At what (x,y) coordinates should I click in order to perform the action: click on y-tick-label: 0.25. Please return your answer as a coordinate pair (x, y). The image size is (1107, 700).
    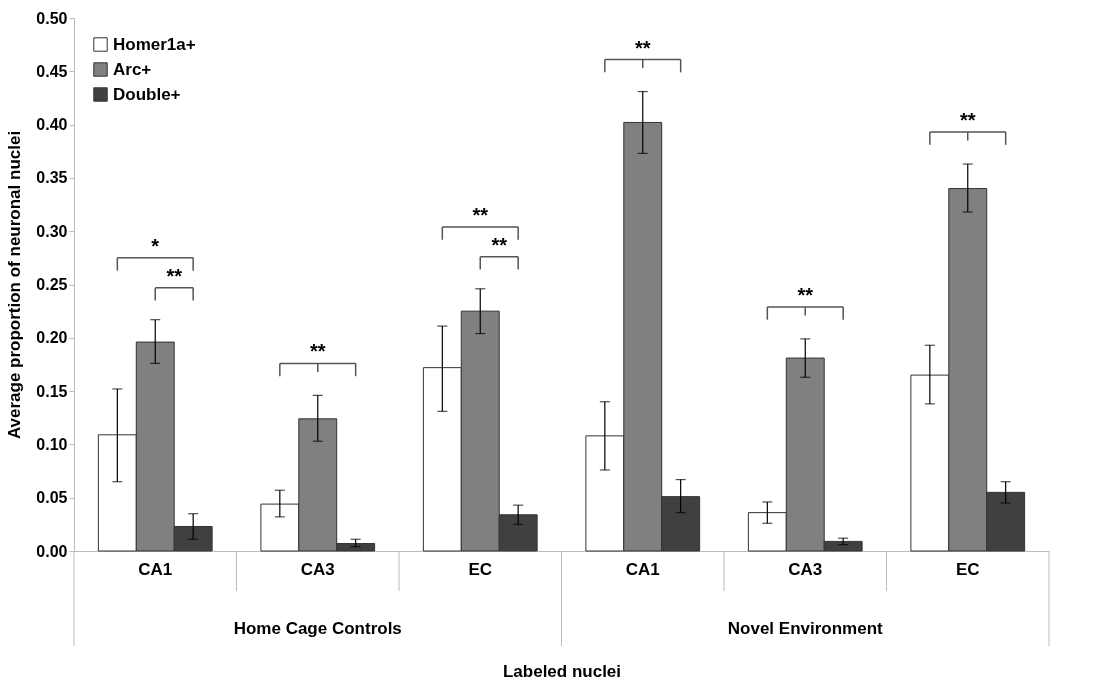
    Looking at the image, I should click on (52, 284).